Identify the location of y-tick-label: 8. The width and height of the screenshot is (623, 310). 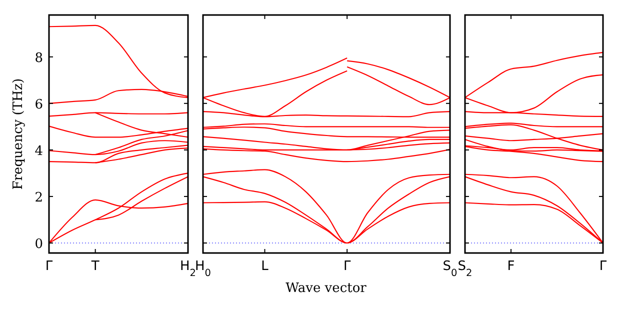
(38, 58).